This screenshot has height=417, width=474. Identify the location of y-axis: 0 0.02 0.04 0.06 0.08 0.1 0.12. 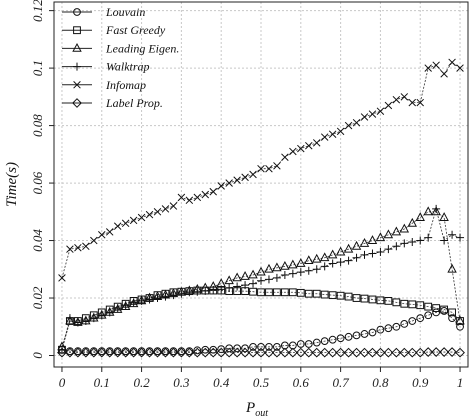
(42, 179).